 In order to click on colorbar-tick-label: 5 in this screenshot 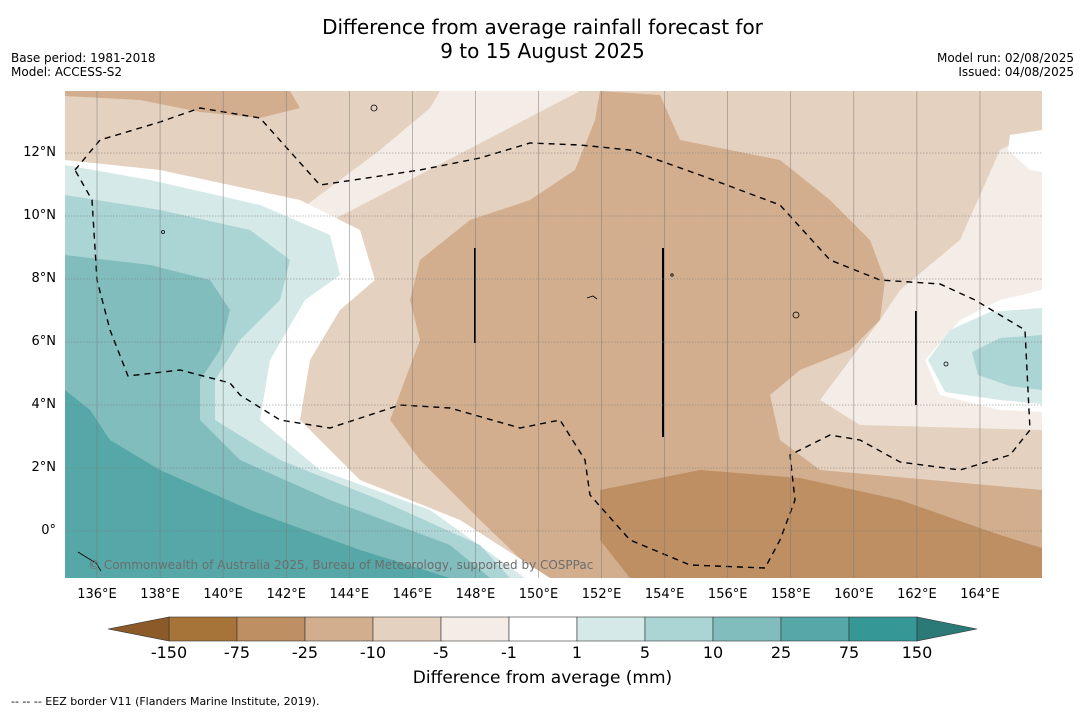, I will do `click(645, 652)`.